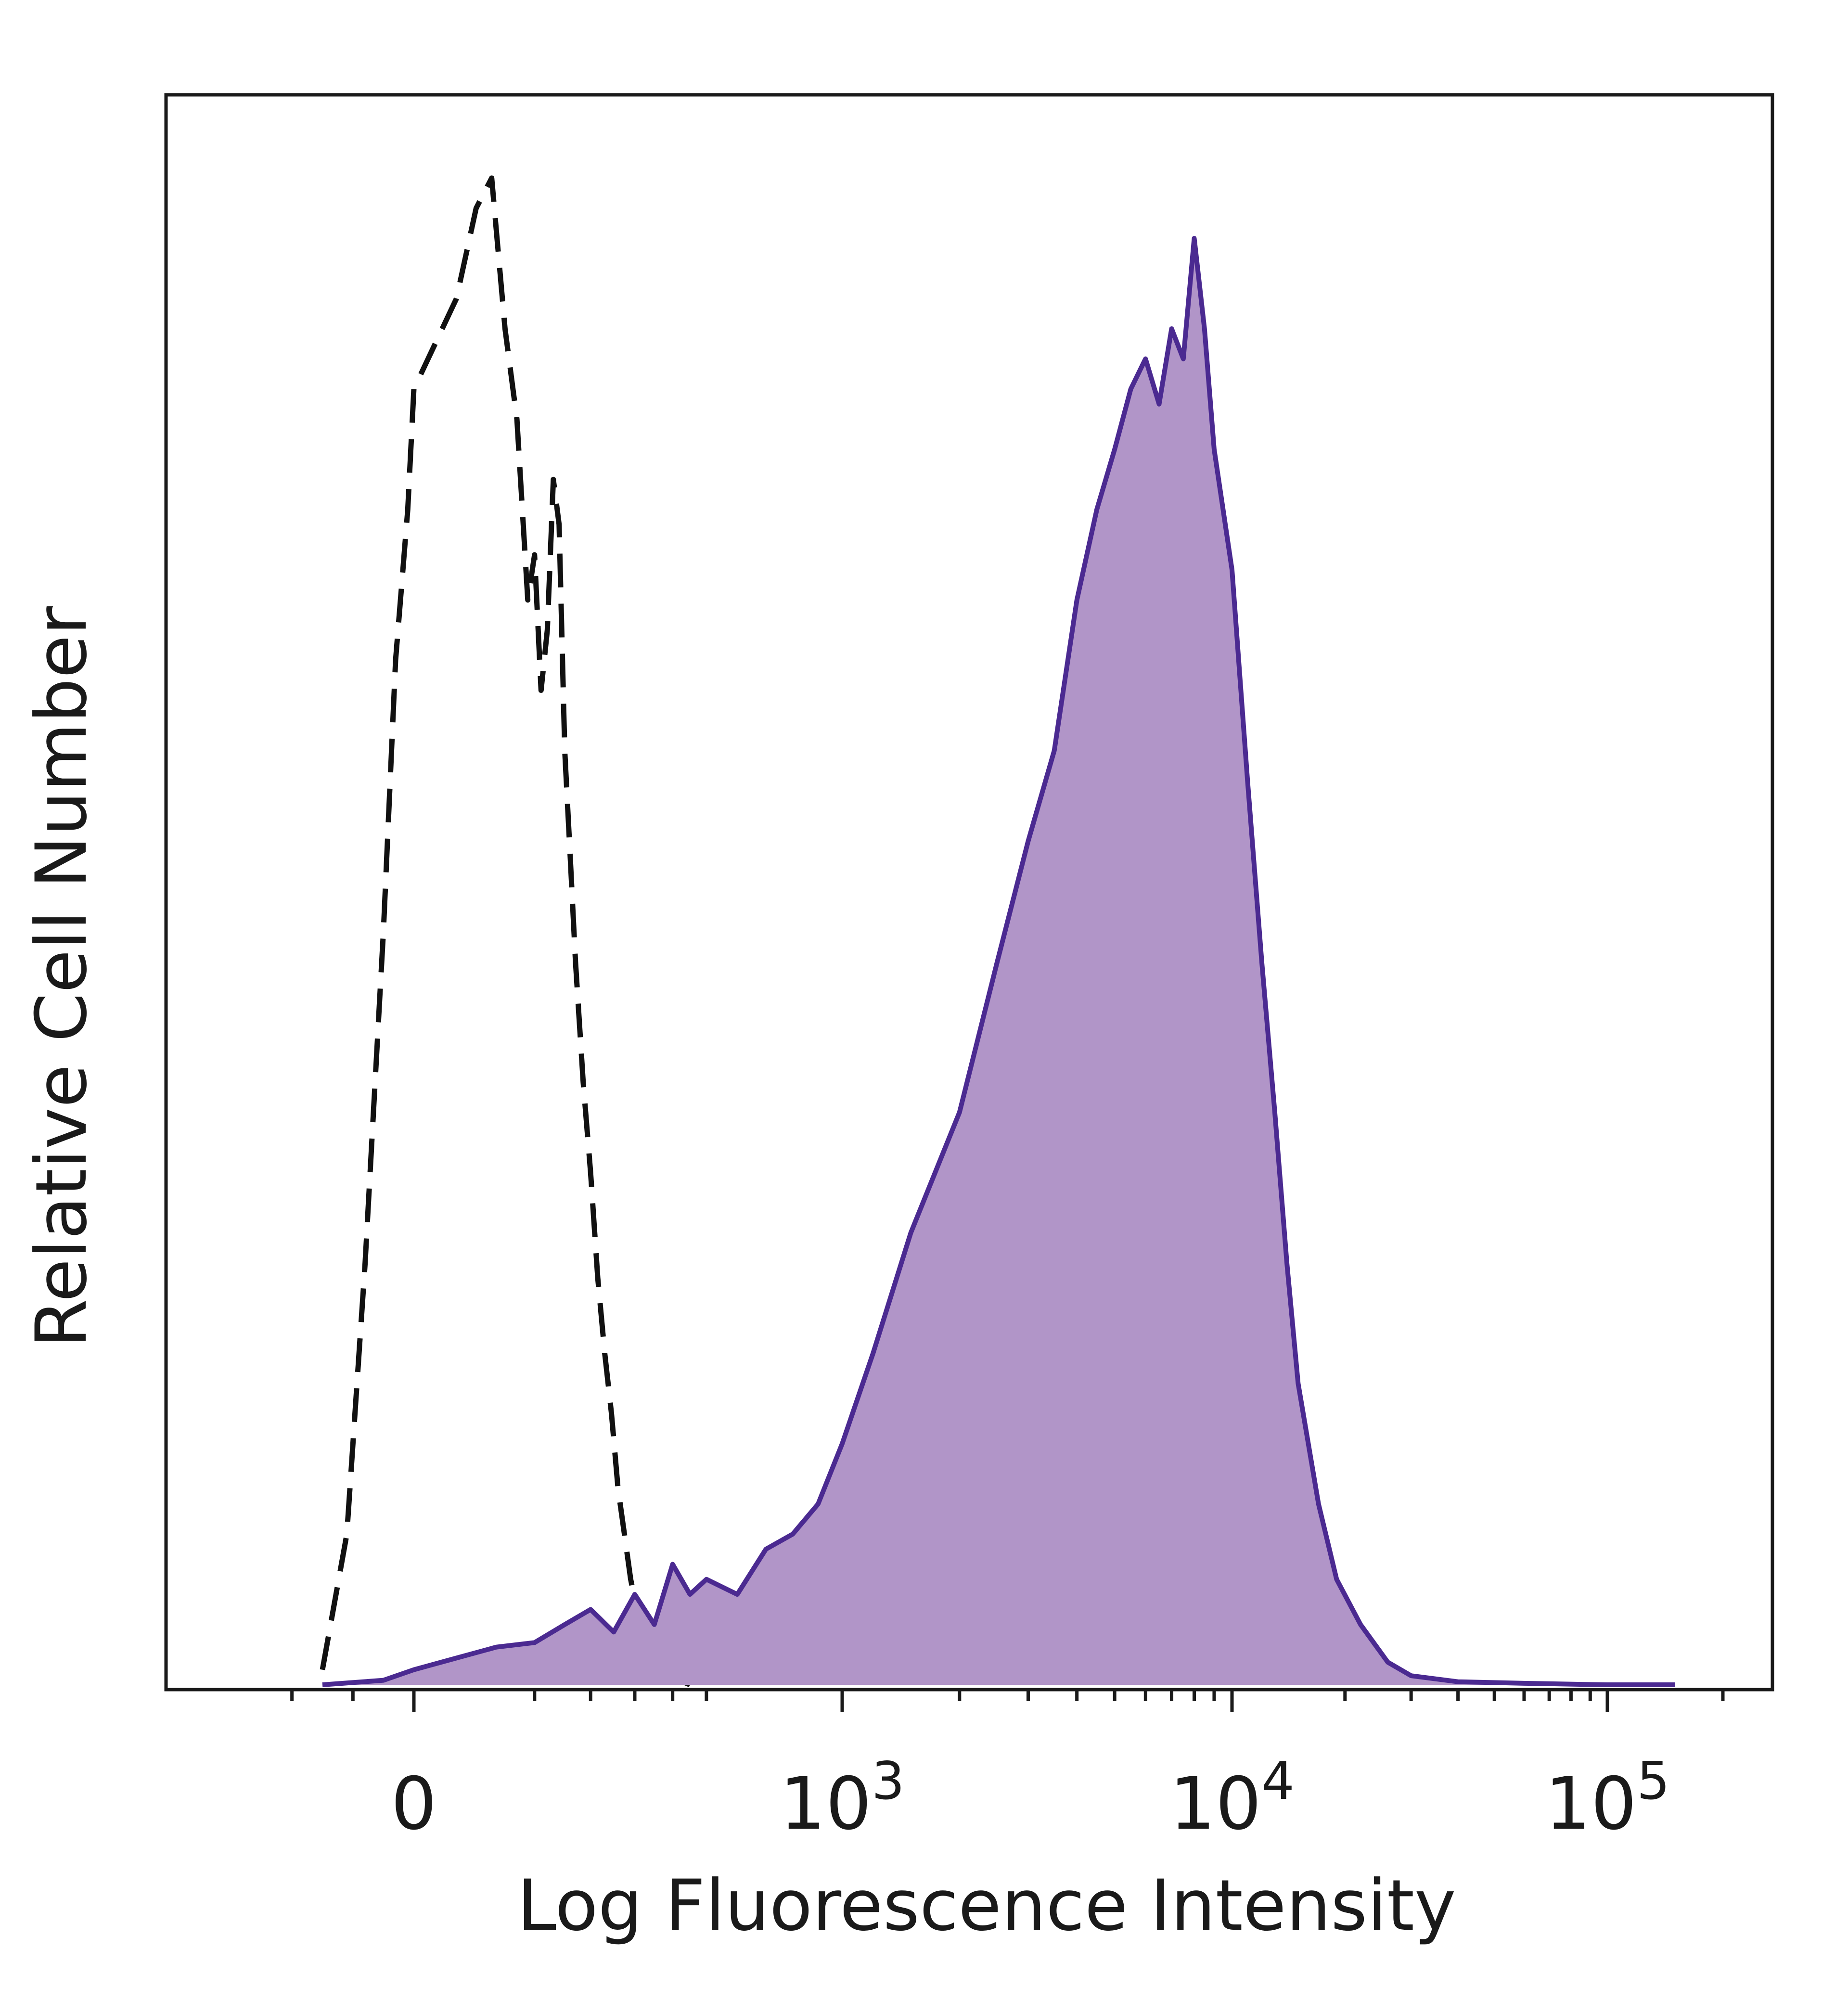  Describe the element at coordinates (1607, 1798) in the screenshot. I see `x-tick-label: 10⁵` at that location.